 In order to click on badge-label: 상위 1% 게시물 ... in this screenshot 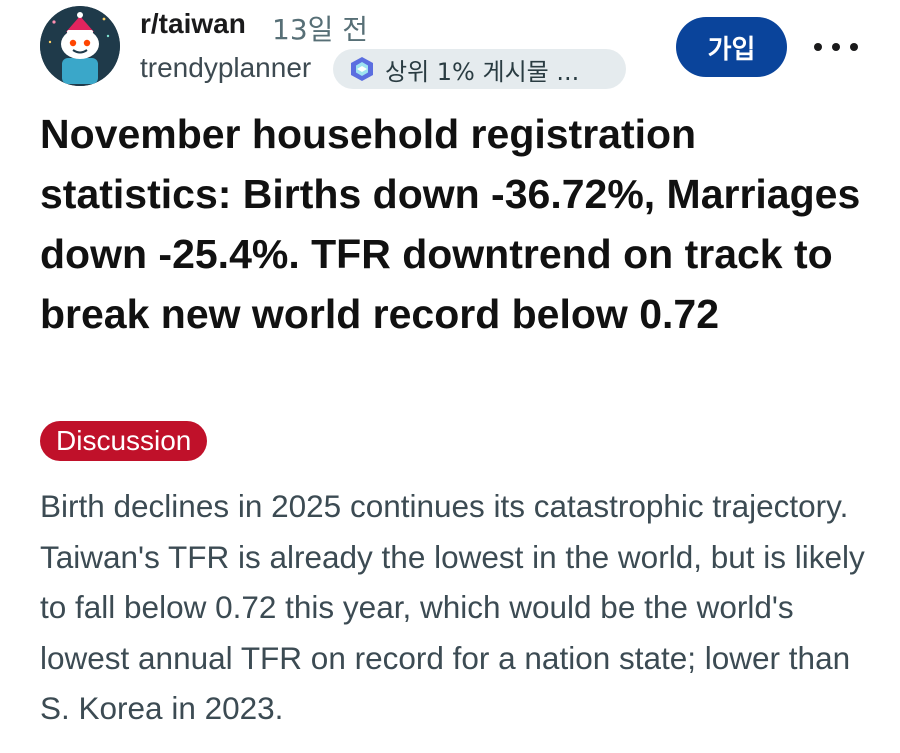, I will do `click(482, 71)`.